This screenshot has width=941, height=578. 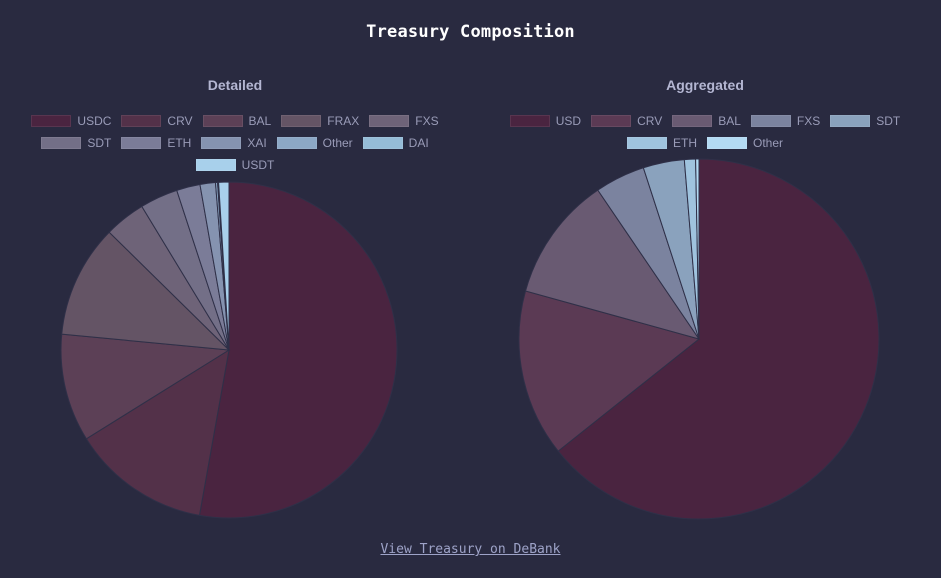 I want to click on detailed-legend-item-bal: BAL, so click(x=237, y=120).